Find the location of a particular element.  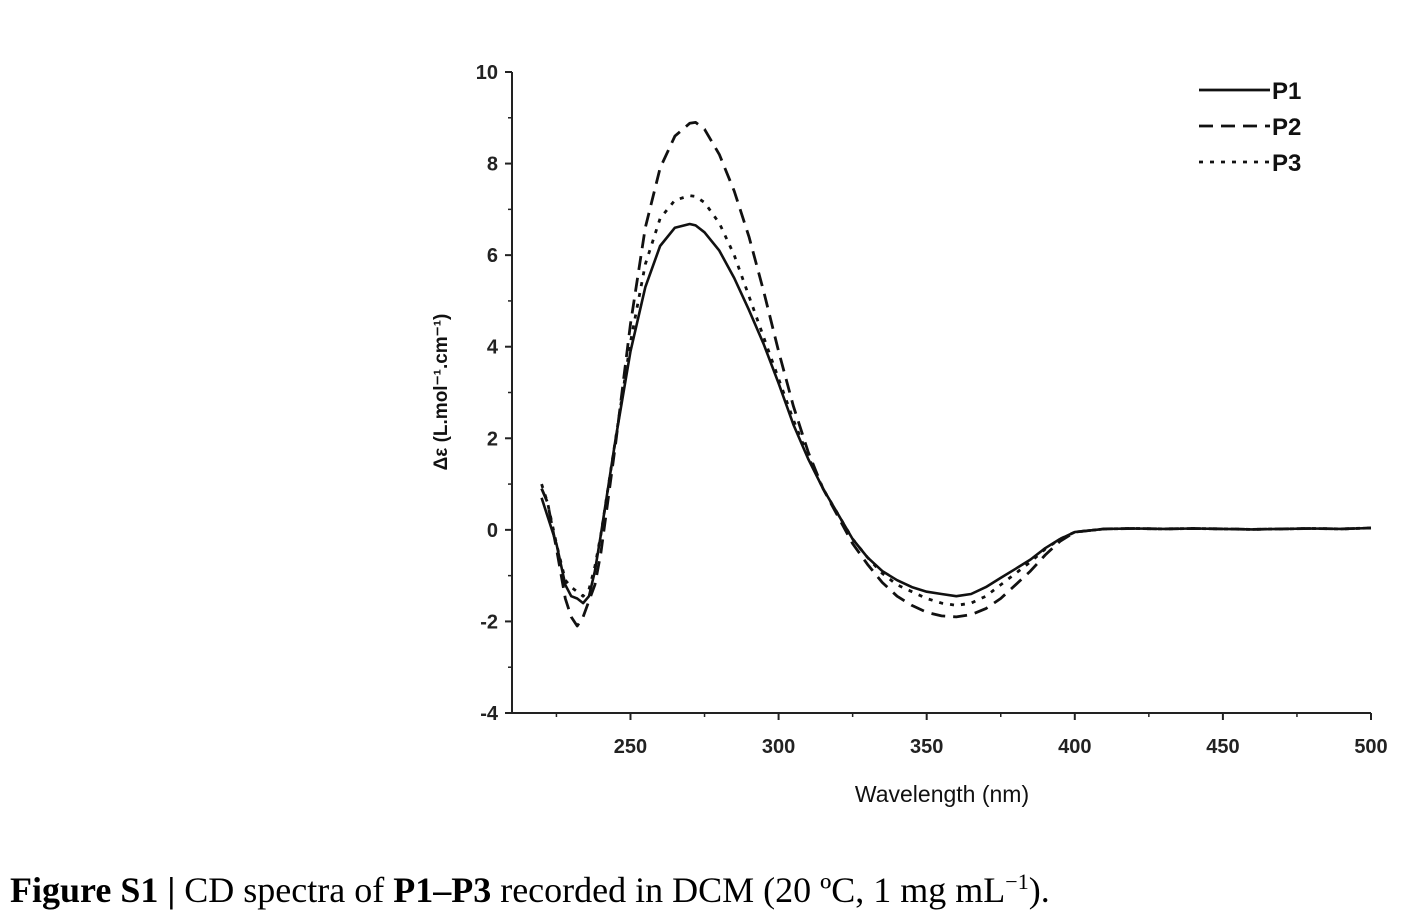

y-tick-label: 0 is located at coordinates (492, 531).